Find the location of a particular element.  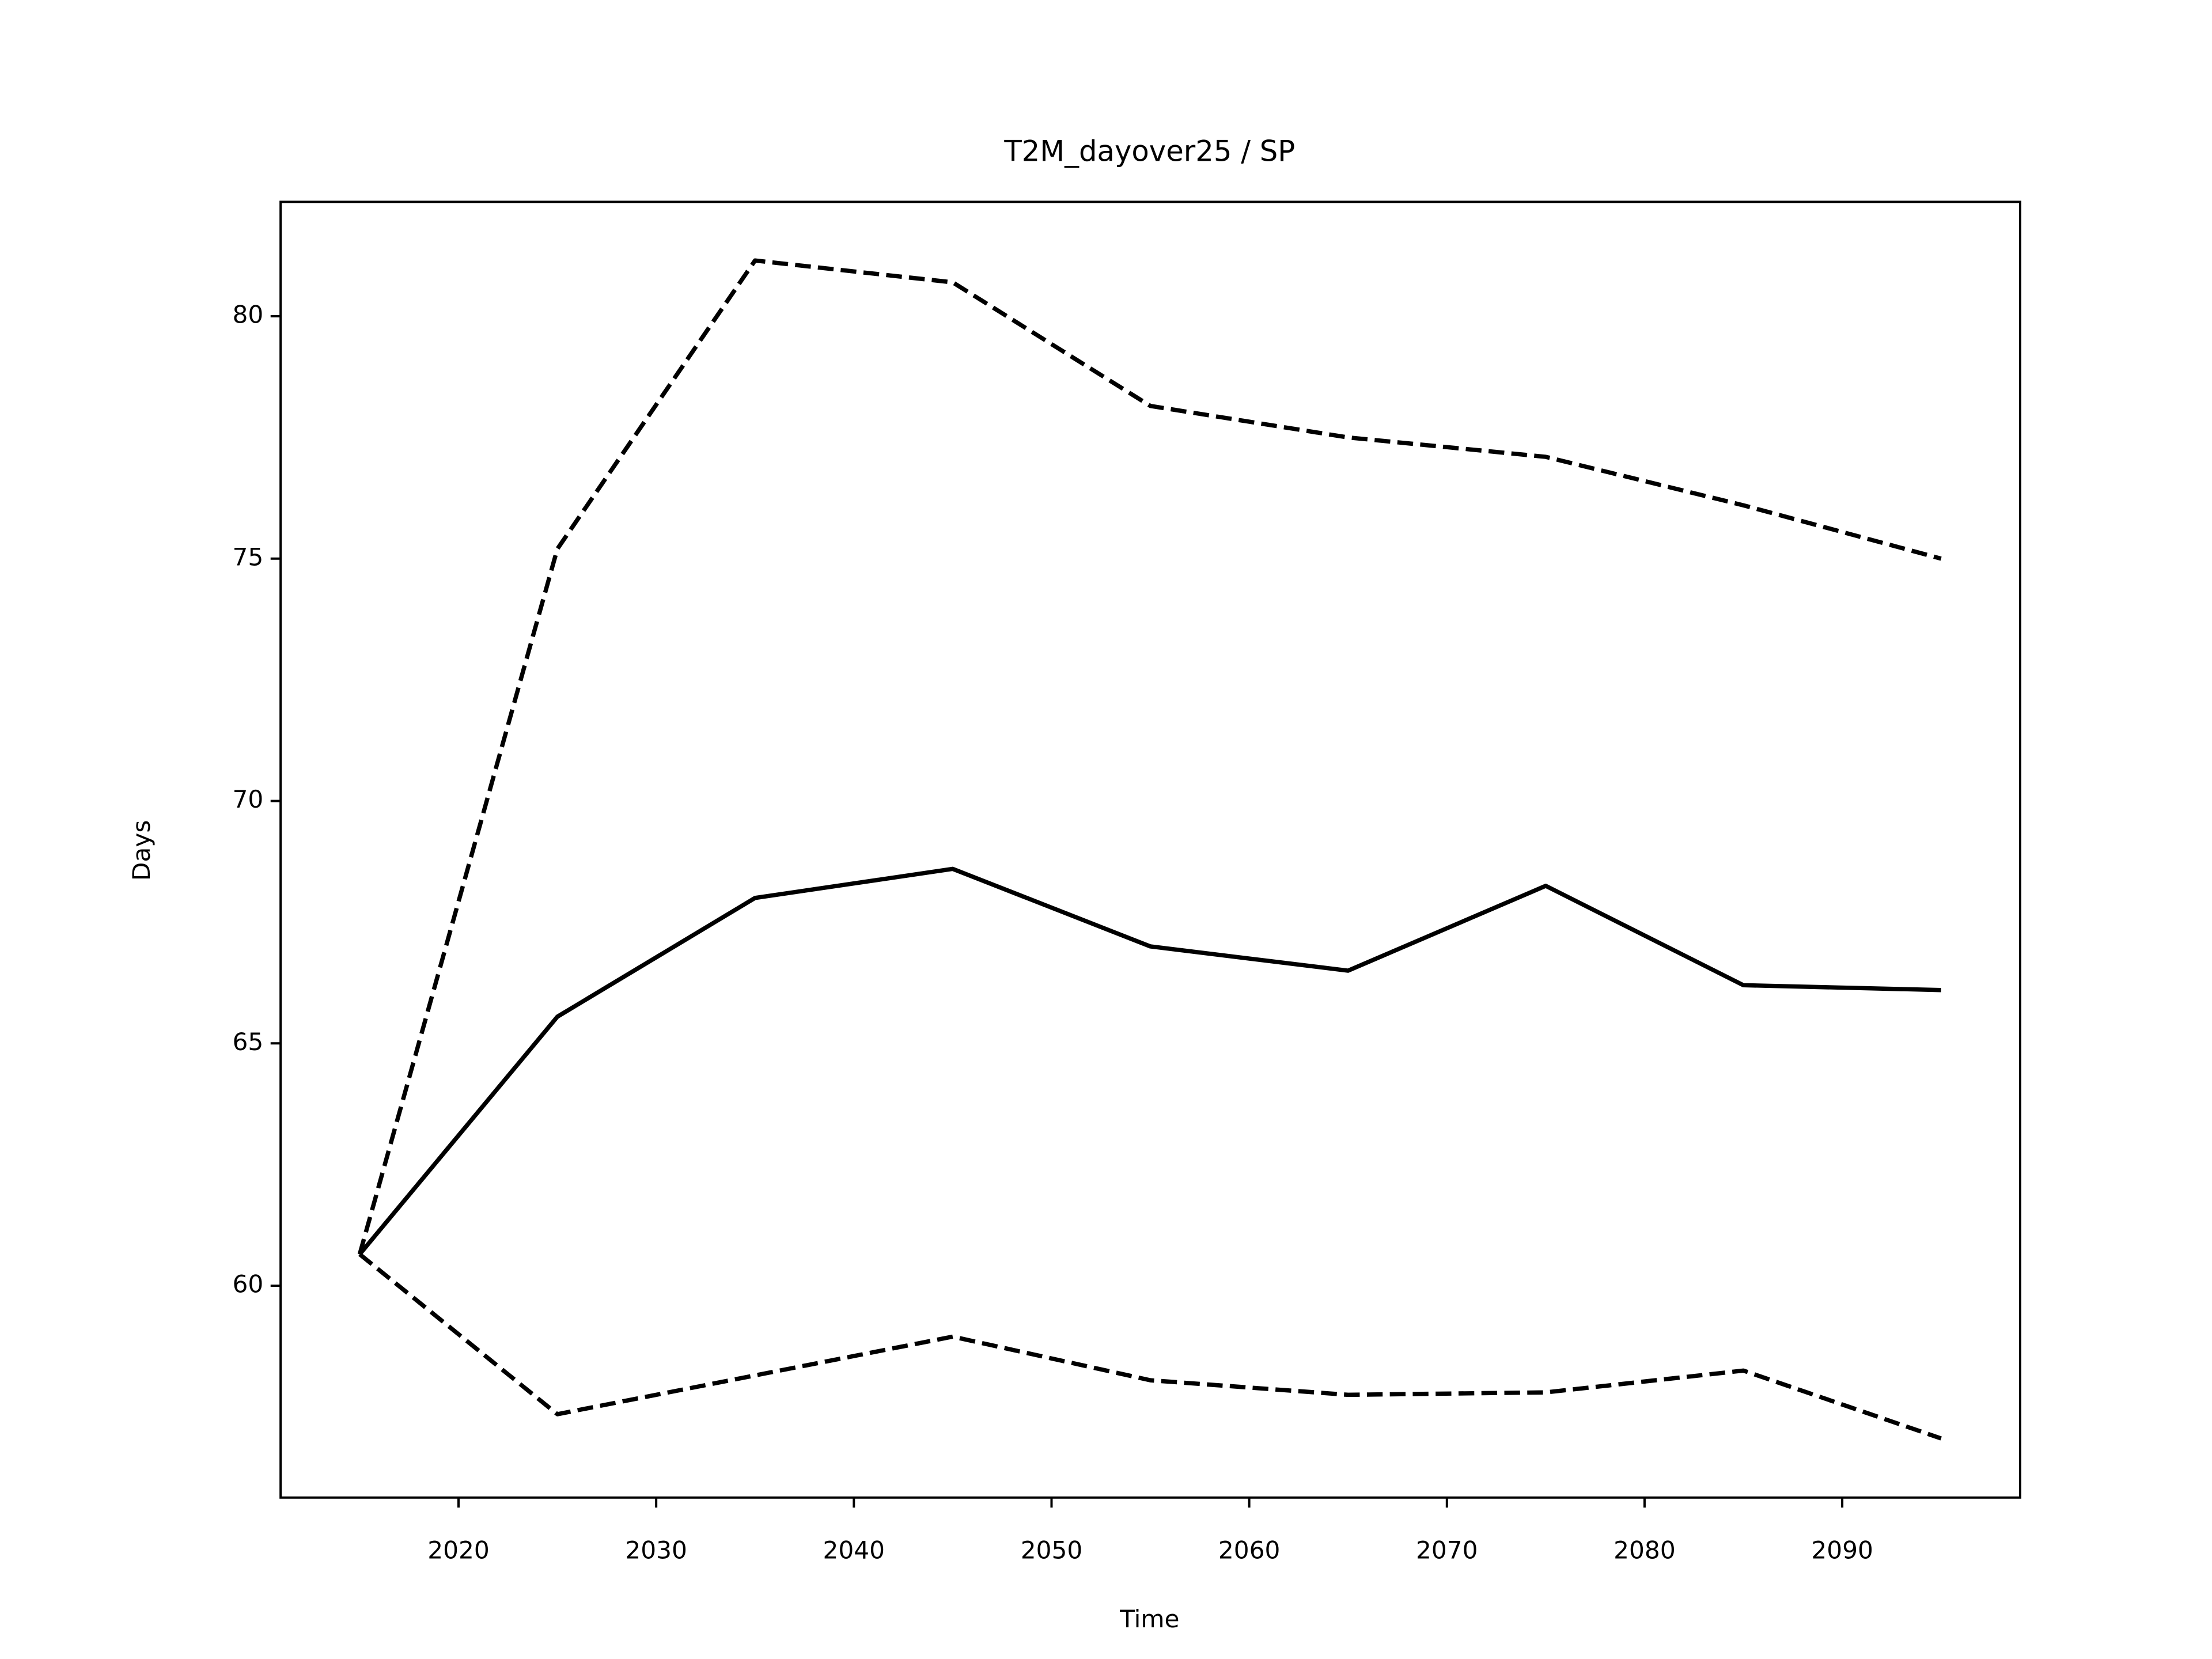

x-tick-label: 2060 is located at coordinates (1249, 1550).